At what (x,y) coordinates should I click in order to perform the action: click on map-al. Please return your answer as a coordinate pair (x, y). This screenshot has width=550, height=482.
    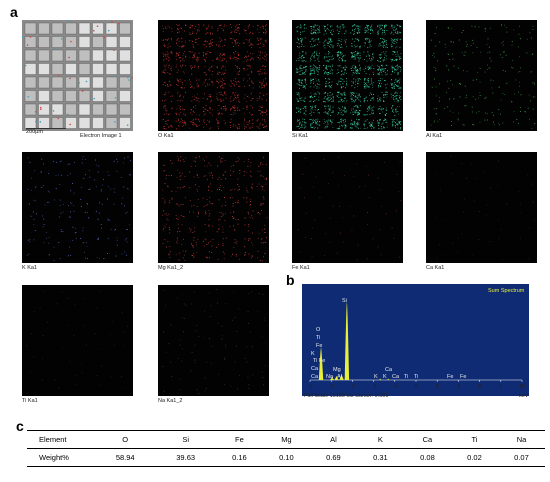
    Looking at the image, I should click on (481, 75).